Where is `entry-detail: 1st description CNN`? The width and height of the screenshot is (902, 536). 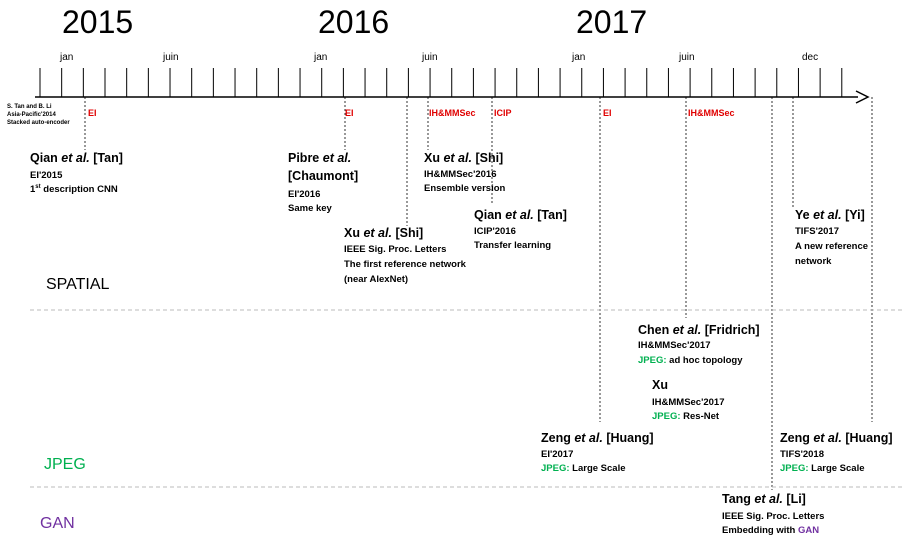
entry-detail: 1st description CNN is located at coordinates (74, 189).